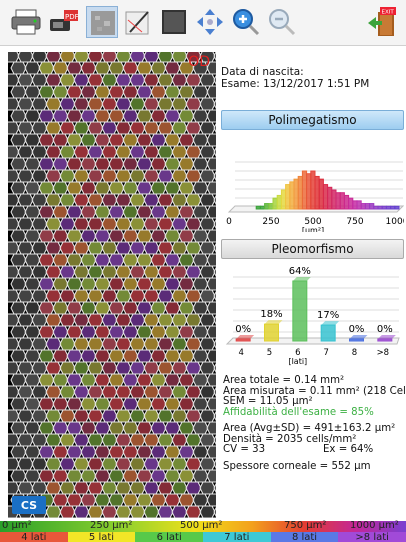 The width and height of the screenshot is (406, 542). Describe the element at coordinates (138, 22) in the screenshot. I see `trace-edit-icon` at that location.